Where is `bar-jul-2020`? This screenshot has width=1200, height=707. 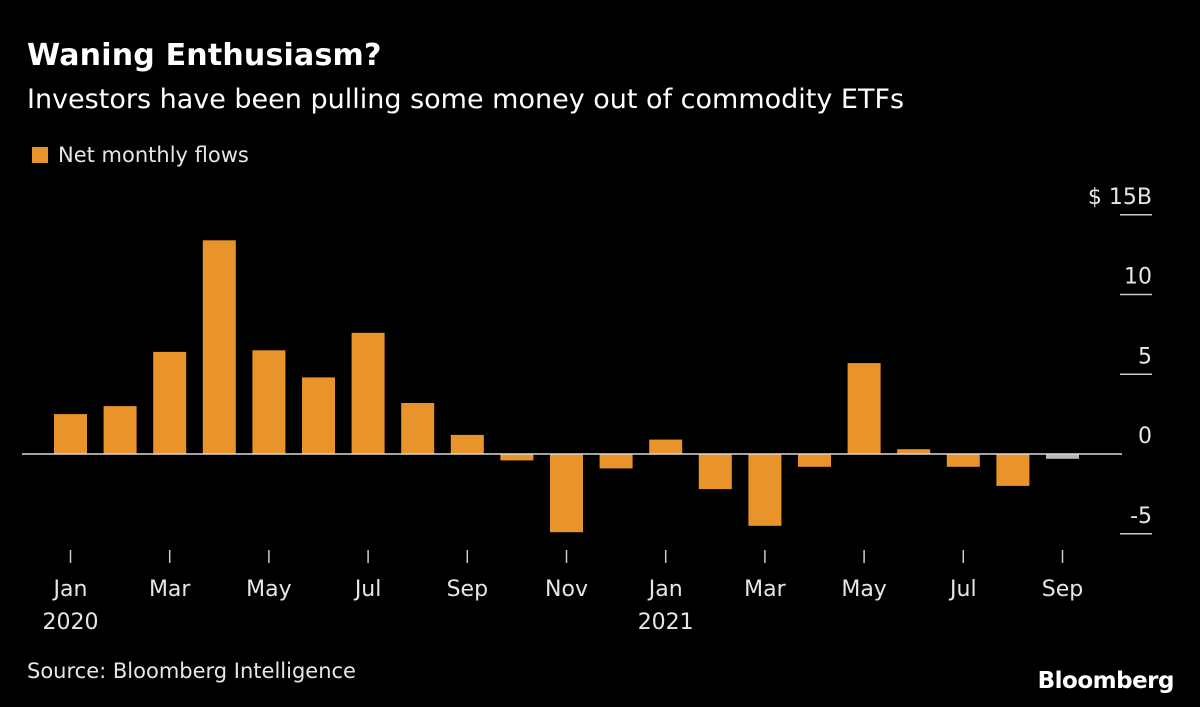 bar-jul-2020 is located at coordinates (368, 393).